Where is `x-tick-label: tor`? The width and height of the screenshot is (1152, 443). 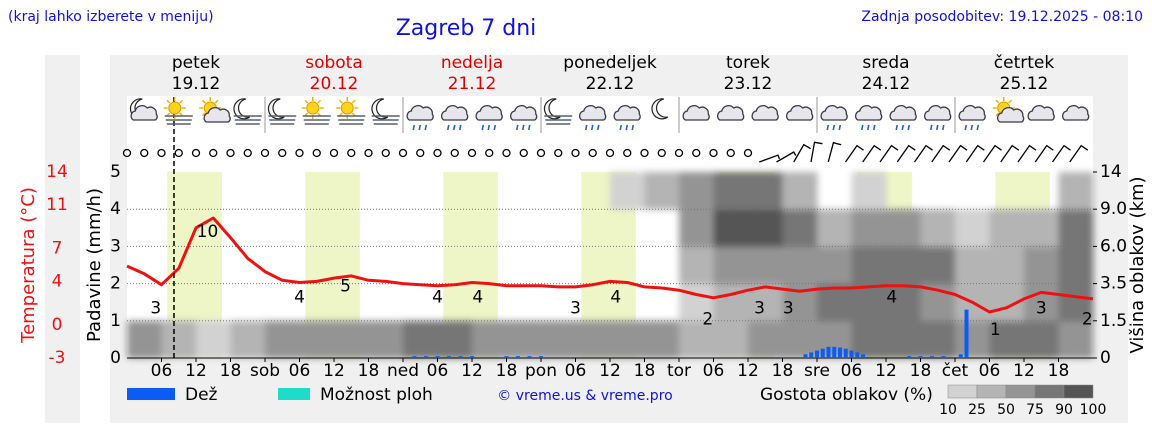
x-tick-label: tor is located at coordinates (679, 371).